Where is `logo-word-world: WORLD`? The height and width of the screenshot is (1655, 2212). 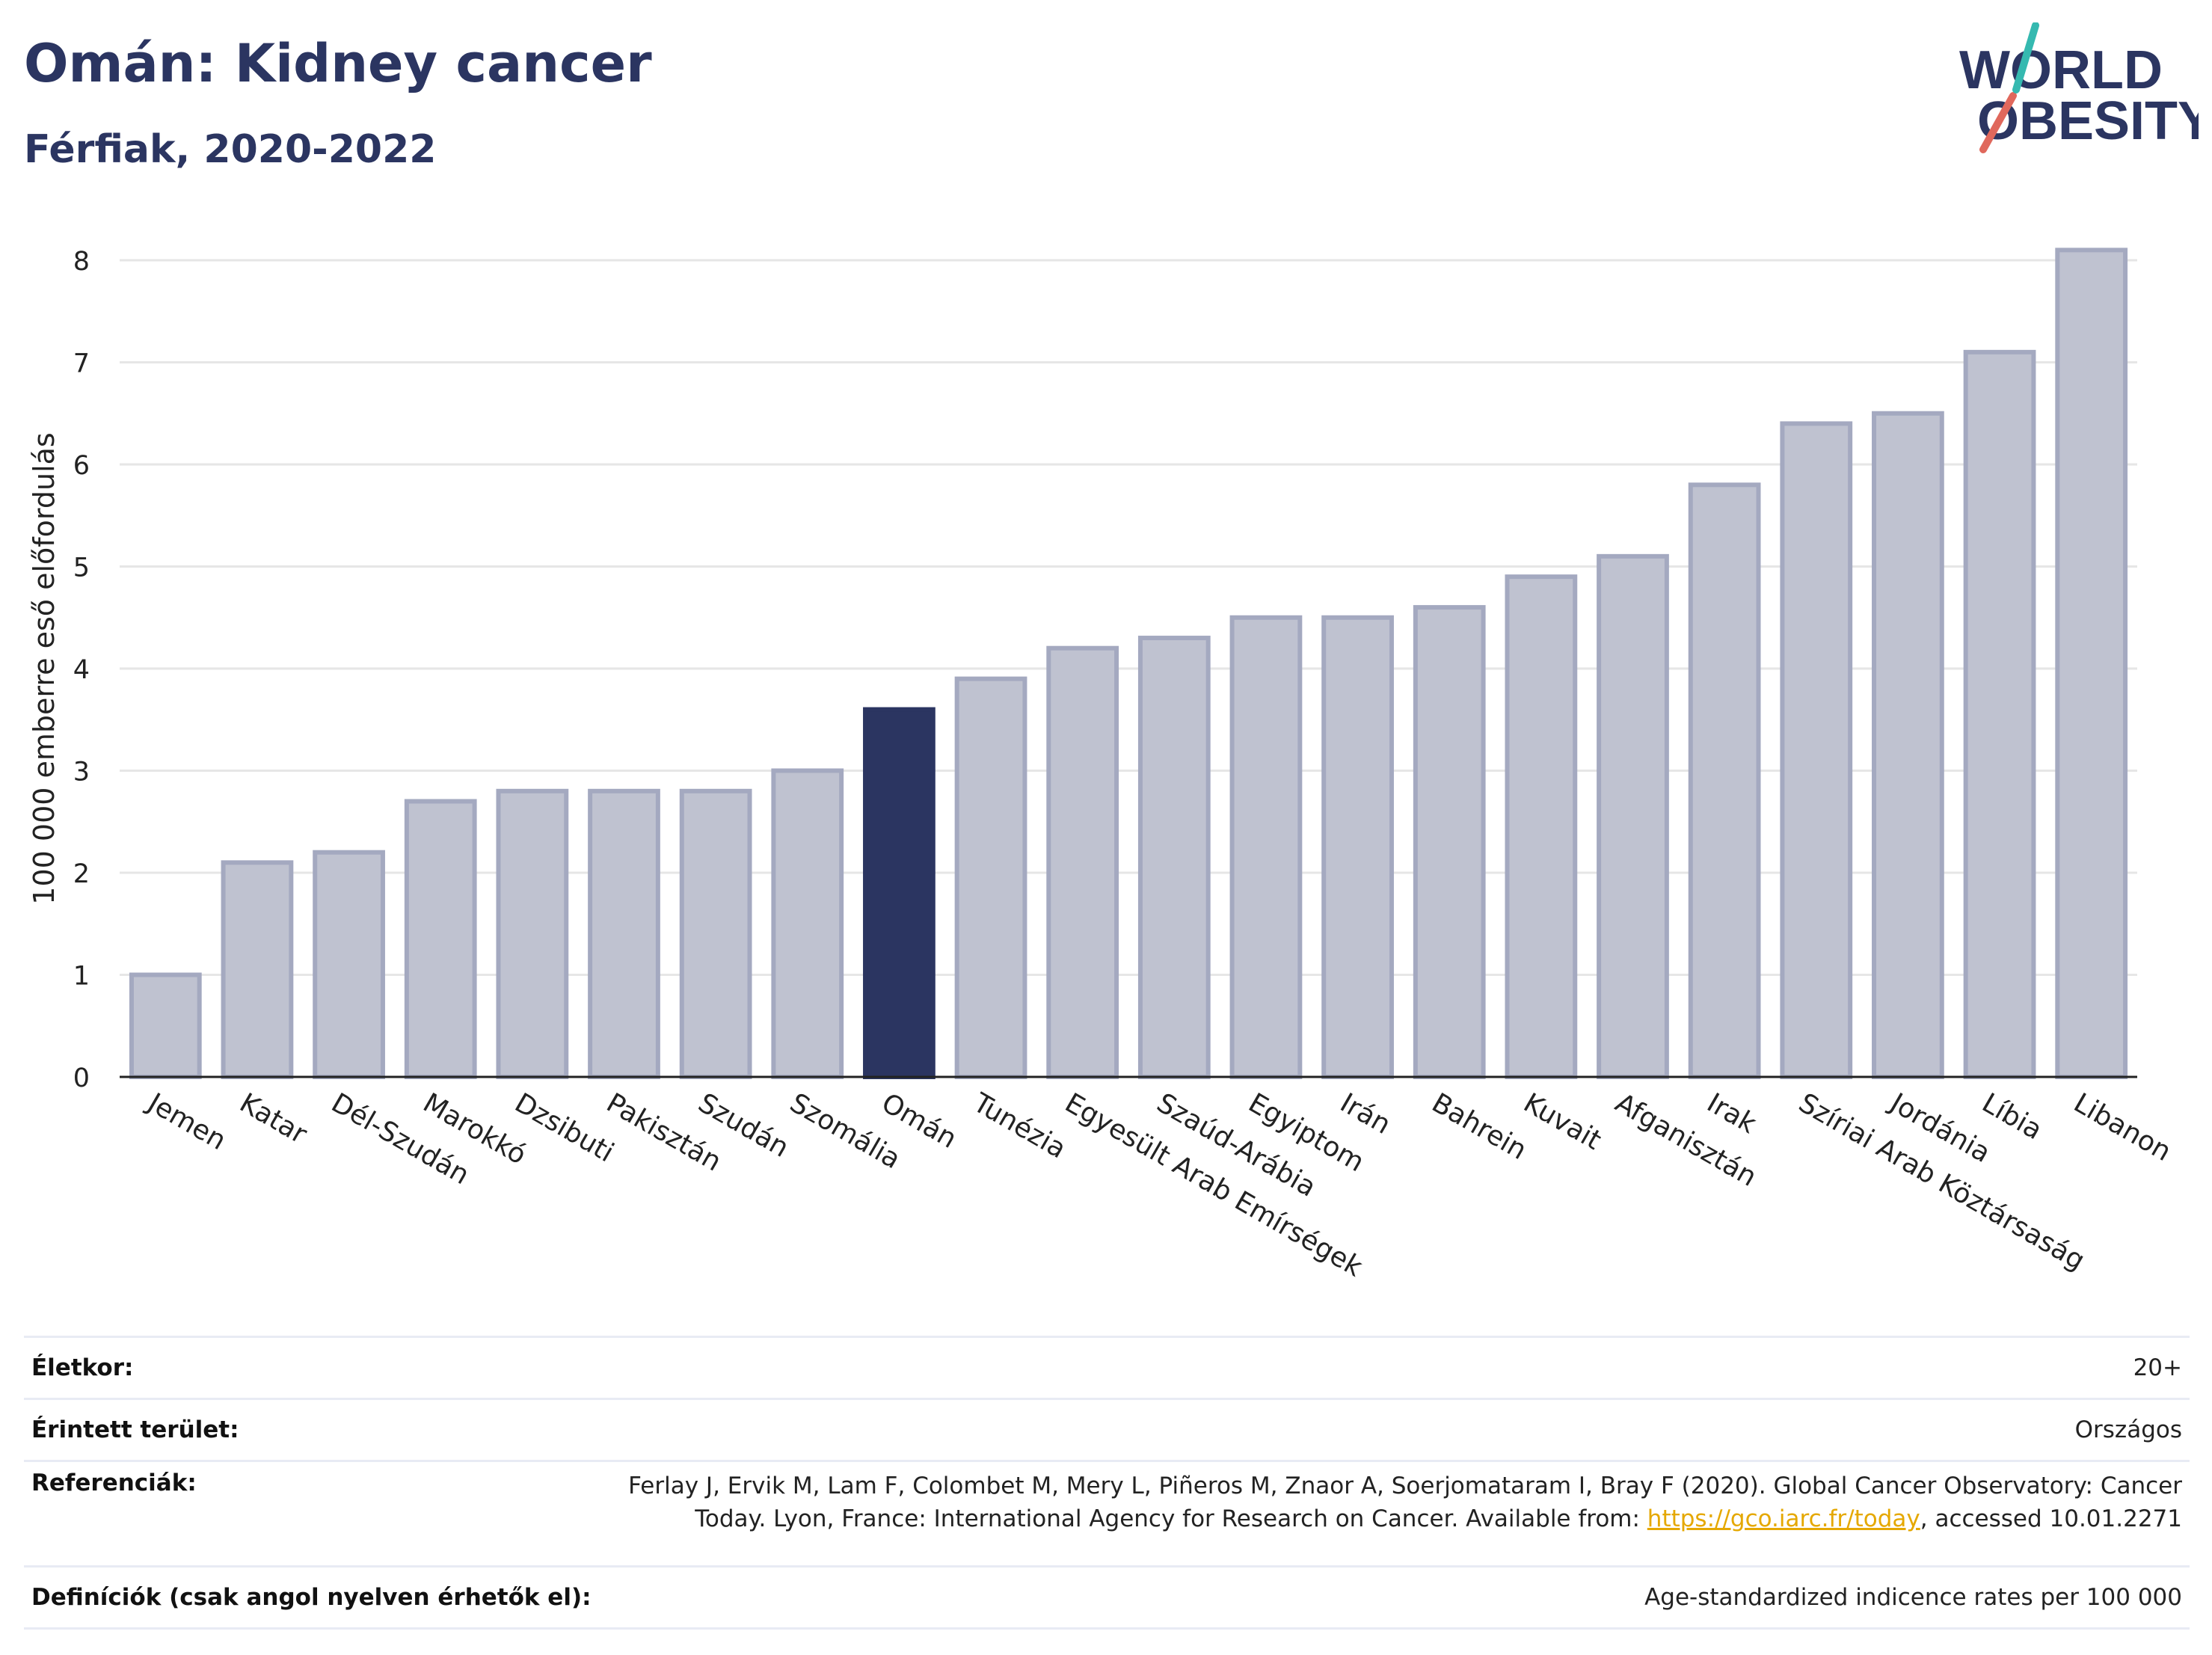 logo-word-world: WORLD is located at coordinates (2061, 70).